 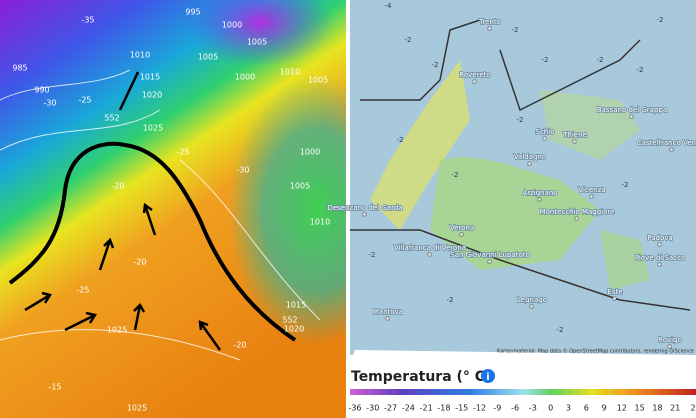 I want to click on city-label: Thiene, so click(x=574, y=135).